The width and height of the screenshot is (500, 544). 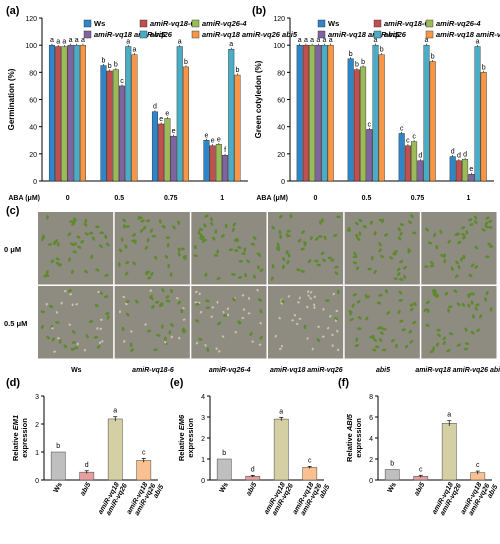 I want to click on column-label: amiR-vq18-6, so click(x=153, y=370).